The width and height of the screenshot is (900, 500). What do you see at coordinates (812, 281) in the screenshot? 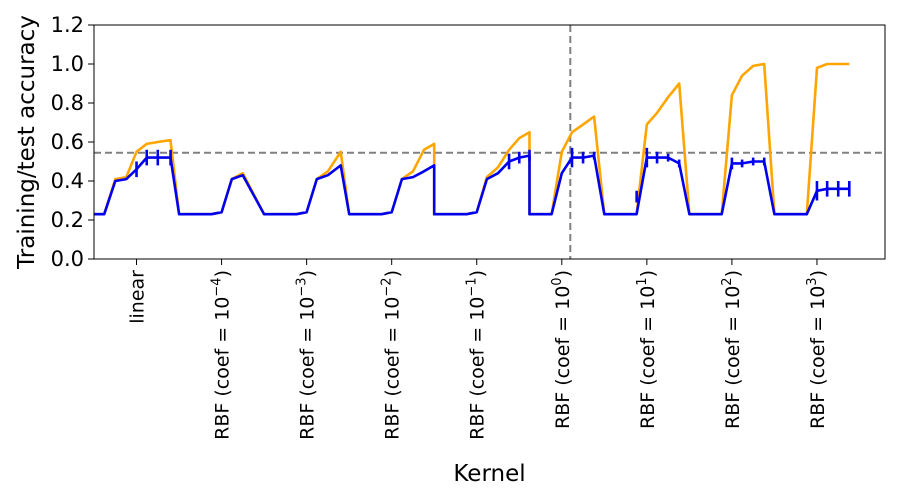
I see `x-tick-label-exponent: 3` at bounding box center [812, 281].